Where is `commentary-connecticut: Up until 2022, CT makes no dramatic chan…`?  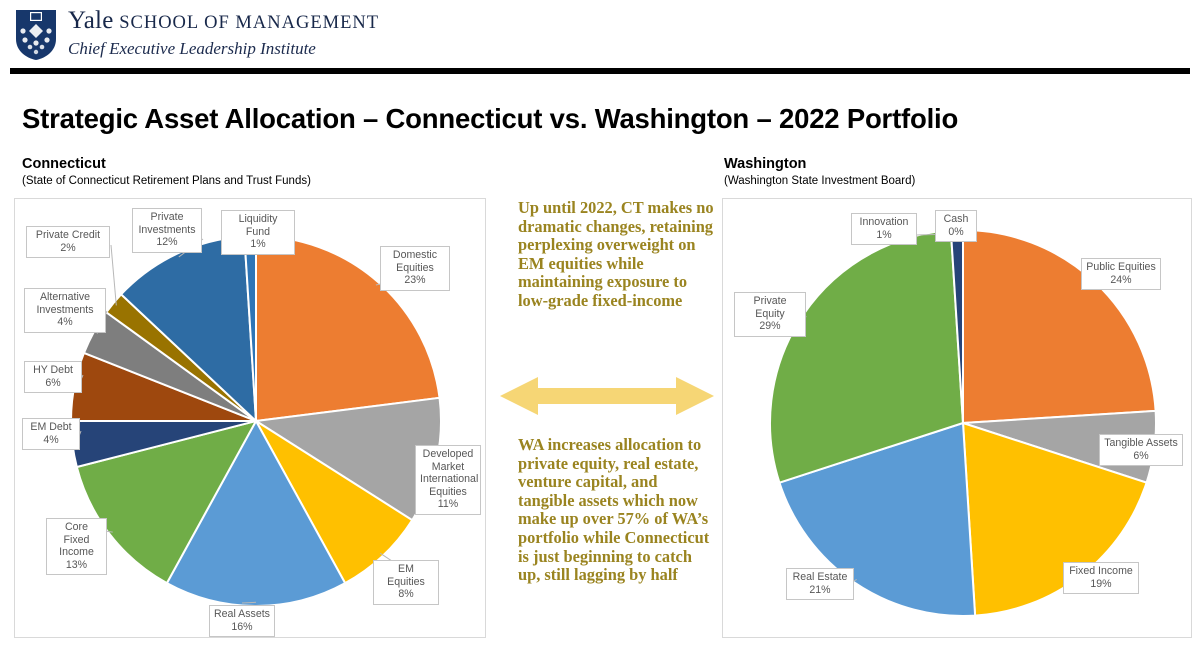
commentary-connecticut: Up until 2022, CT makes no dramatic chan… is located at coordinates (616, 254).